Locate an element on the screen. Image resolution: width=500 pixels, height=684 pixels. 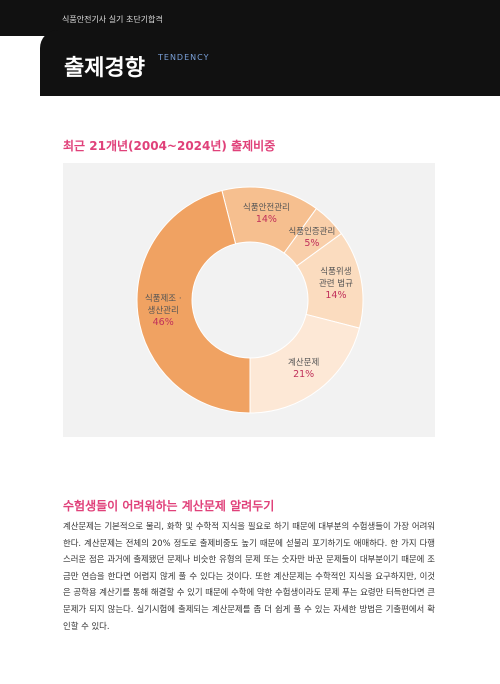
value-label: 5% is located at coordinates (312, 244).